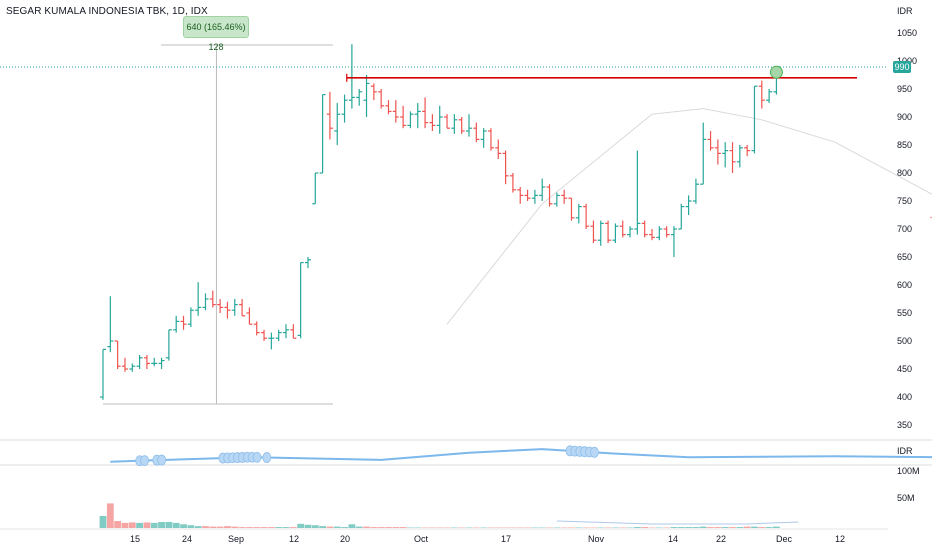 The height and width of the screenshot is (555, 932). I want to click on price-tick-label: 350, so click(904, 425).